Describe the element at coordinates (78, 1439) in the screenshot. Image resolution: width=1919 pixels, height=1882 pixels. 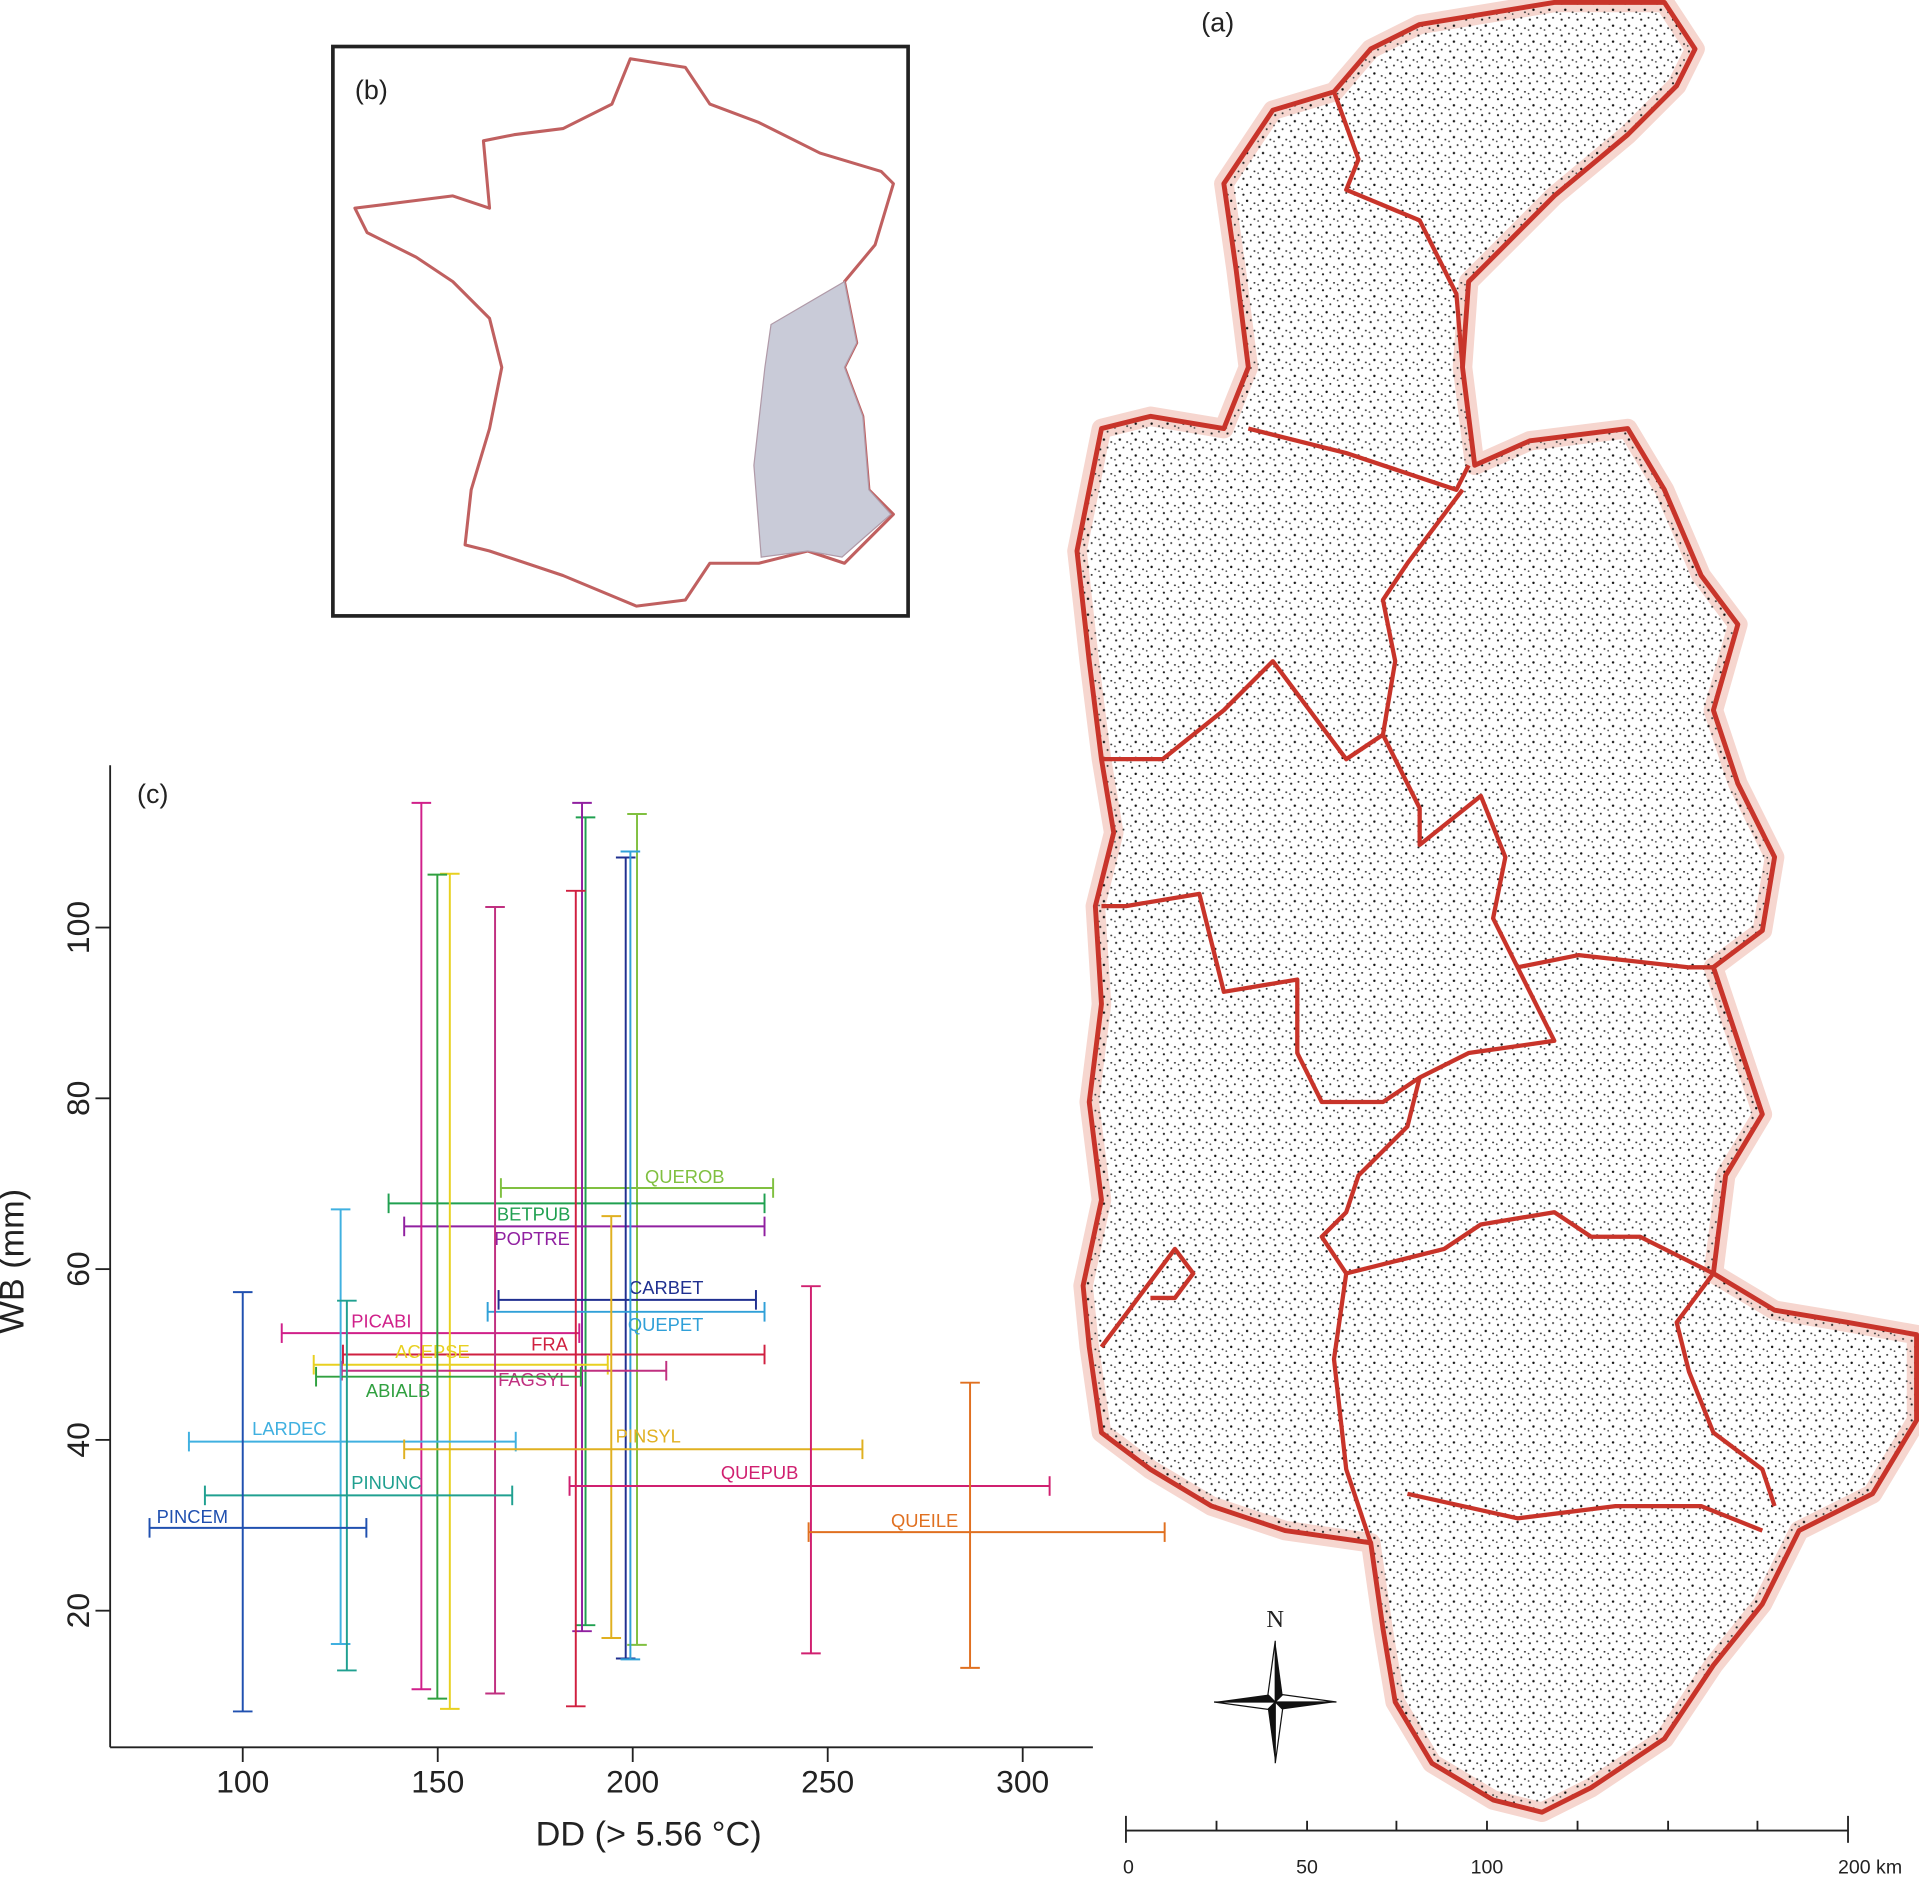
I see `y-tick-label: 40` at that location.